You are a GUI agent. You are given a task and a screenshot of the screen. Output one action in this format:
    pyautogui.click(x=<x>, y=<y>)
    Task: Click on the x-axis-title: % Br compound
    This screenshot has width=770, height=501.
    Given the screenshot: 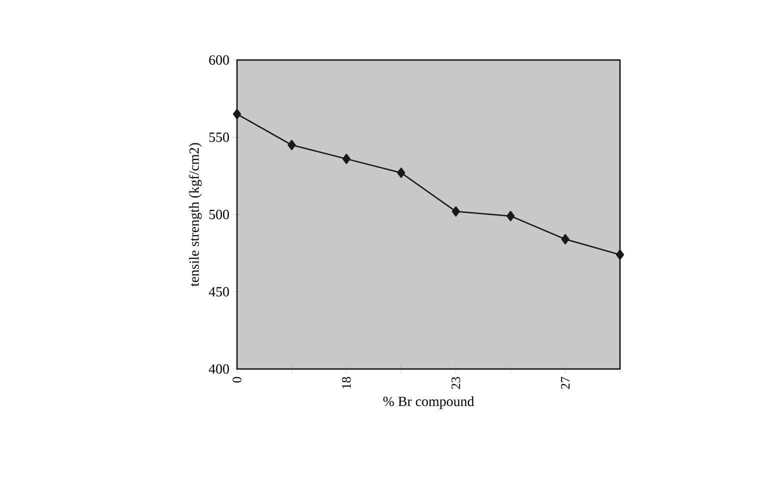 What is the action you would take?
    pyautogui.click(x=428, y=402)
    